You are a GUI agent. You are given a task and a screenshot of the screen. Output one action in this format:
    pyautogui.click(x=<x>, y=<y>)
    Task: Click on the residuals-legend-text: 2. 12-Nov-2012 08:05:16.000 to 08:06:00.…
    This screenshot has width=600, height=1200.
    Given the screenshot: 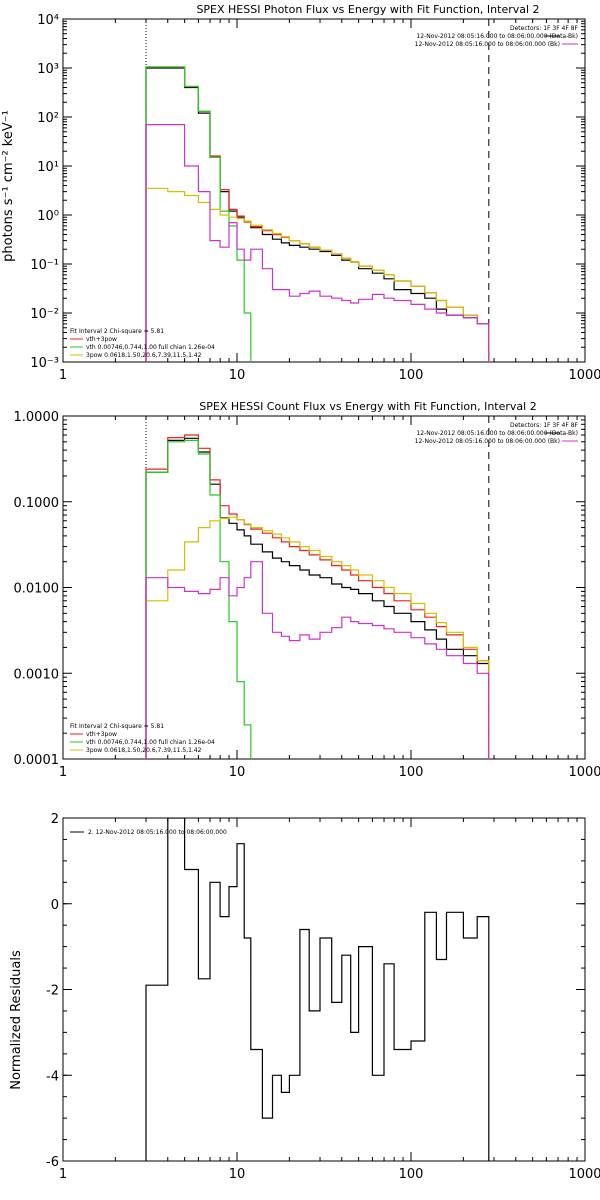 What is the action you would take?
    pyautogui.click(x=157, y=832)
    